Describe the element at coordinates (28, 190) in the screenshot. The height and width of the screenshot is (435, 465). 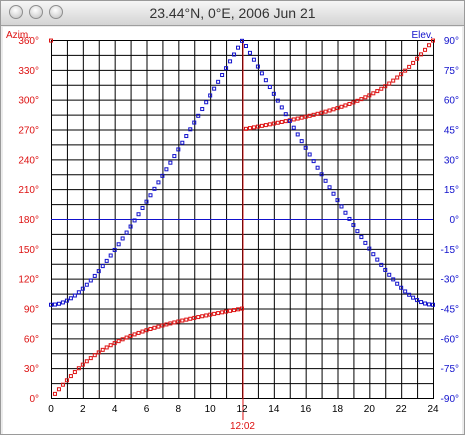
I see `azimuth-tick-label: 210°` at that location.